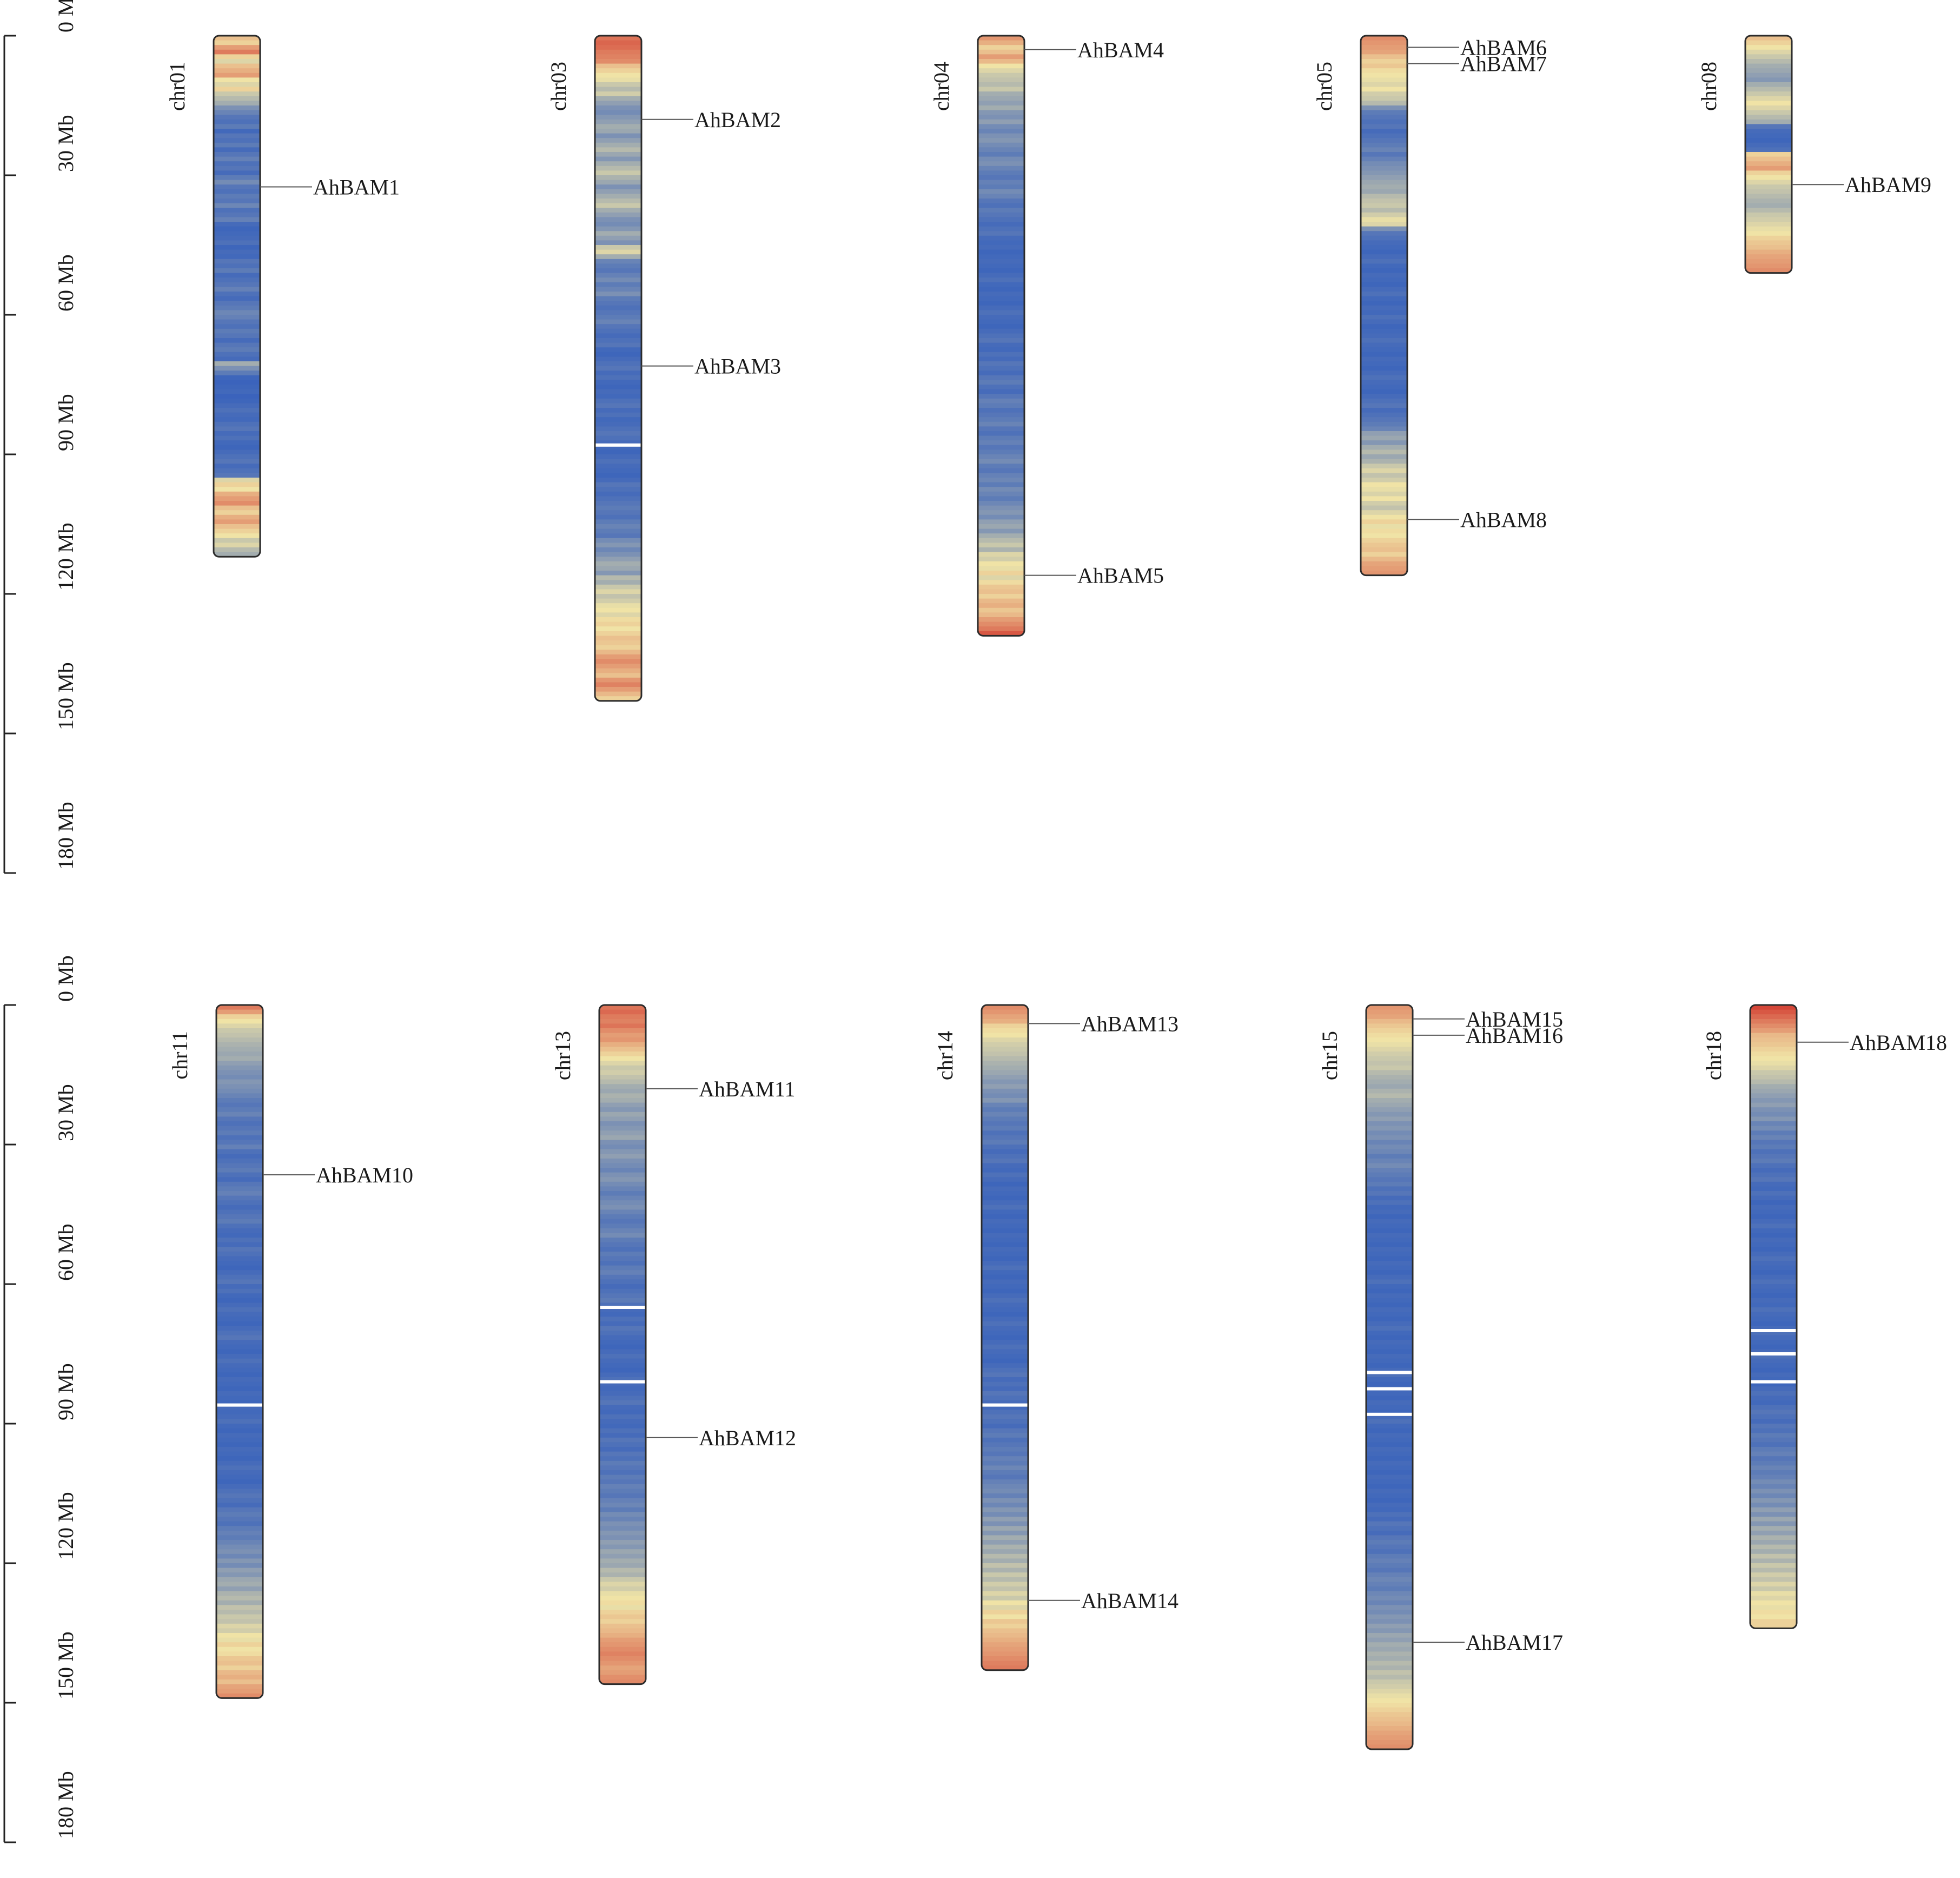 This screenshot has width=1960, height=1878. Describe the element at coordinates (1514, 1642) in the screenshot. I see `gene-label: AhBAM17` at that location.